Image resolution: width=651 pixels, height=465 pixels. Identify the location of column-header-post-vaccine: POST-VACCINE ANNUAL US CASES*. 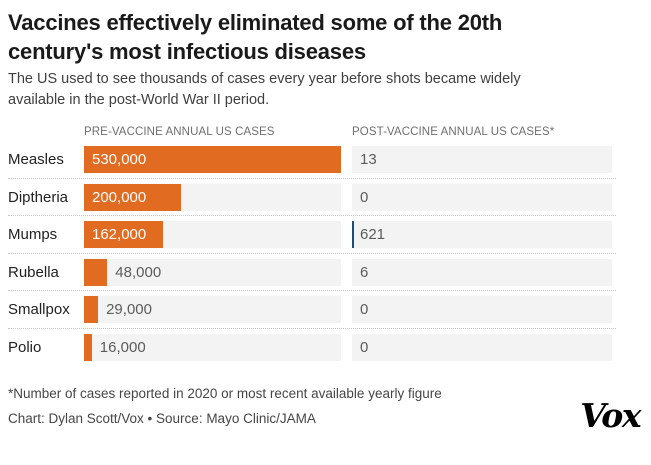
(453, 132).